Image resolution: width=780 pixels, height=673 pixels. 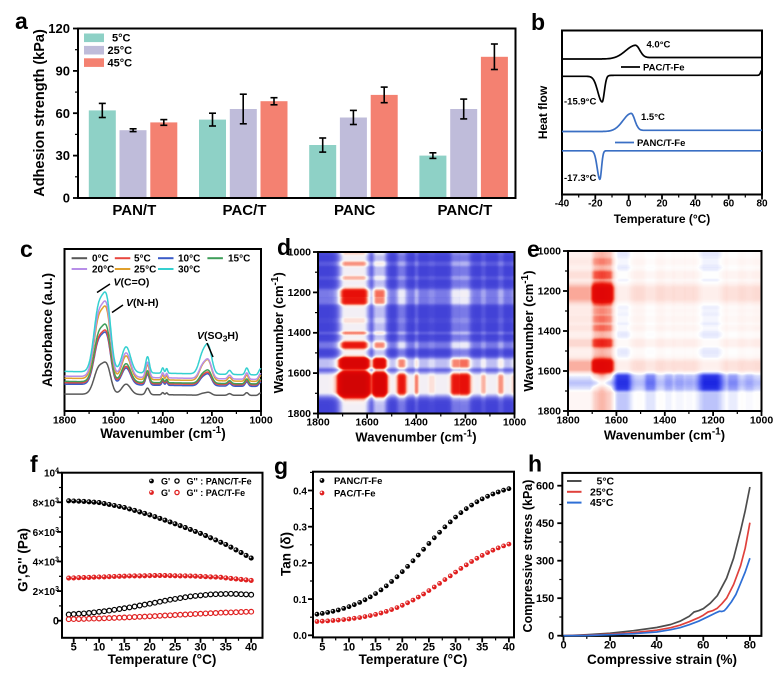 I want to click on svg-text: G',G'' (Pa), so click(x=23, y=560).